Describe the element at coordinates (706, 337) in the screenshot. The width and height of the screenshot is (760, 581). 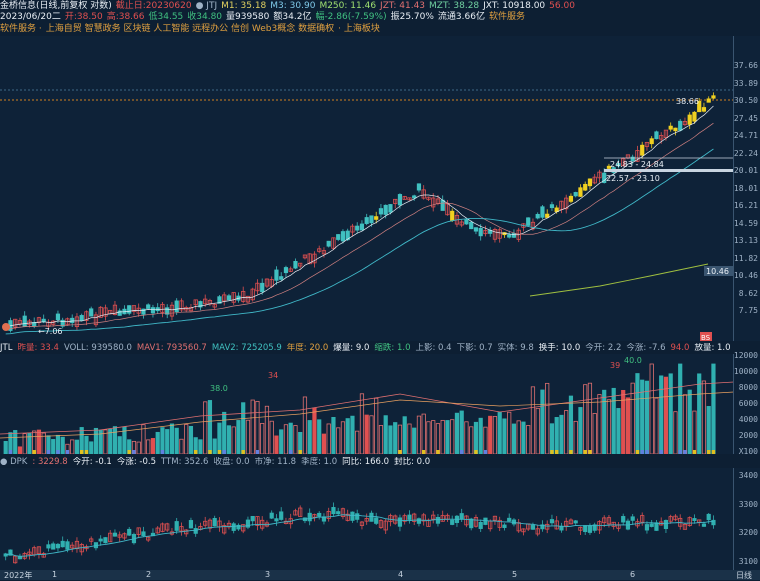
I see `bs-label: BS` at that location.